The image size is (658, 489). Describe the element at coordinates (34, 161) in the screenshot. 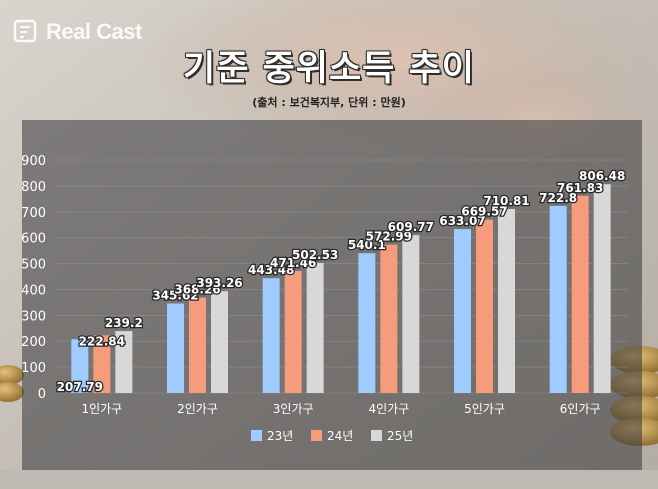

I see `y-tick-label: 900` at that location.